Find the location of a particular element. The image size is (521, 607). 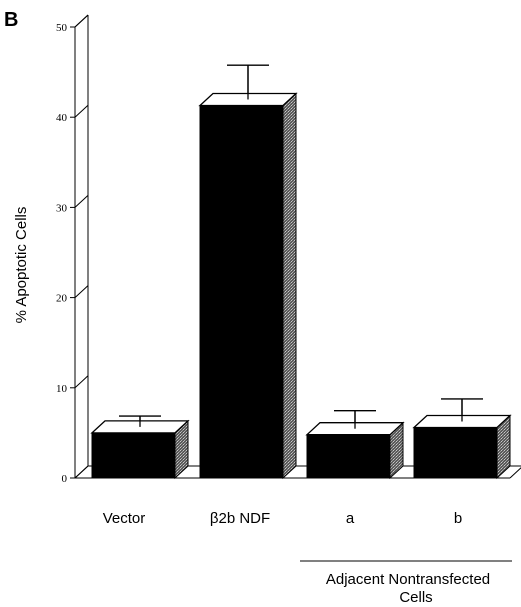

y-ticks: 0 10 20 30 40 50 is located at coordinates (72, 249).